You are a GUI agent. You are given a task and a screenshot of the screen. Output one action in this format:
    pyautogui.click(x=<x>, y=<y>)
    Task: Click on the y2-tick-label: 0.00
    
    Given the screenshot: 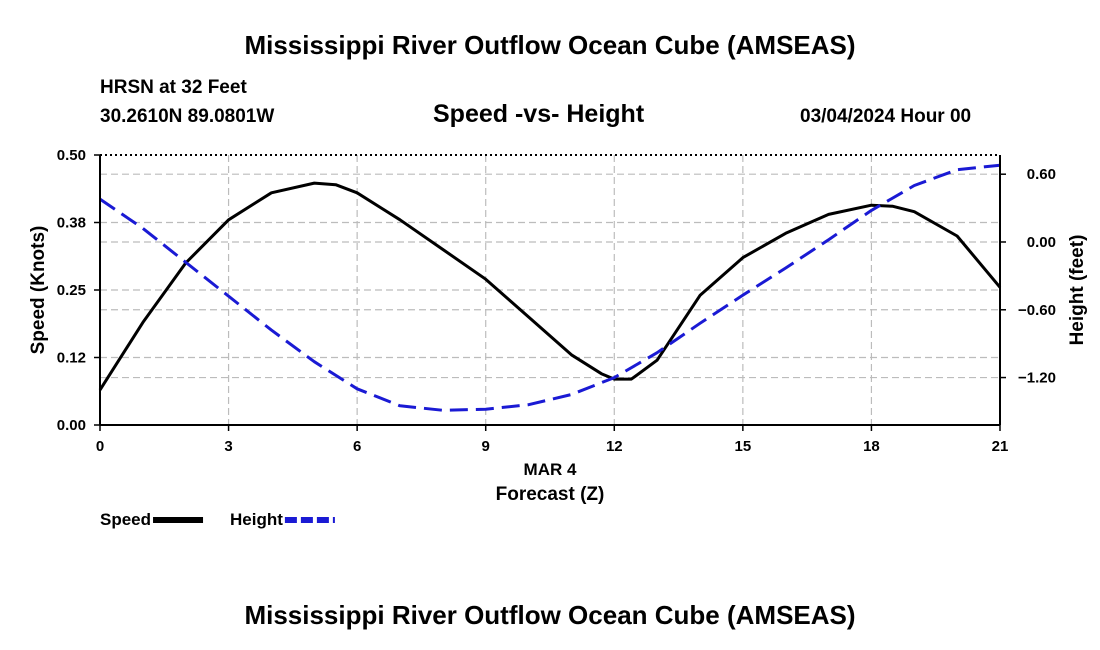 What is the action you would take?
    pyautogui.click(x=1041, y=242)
    